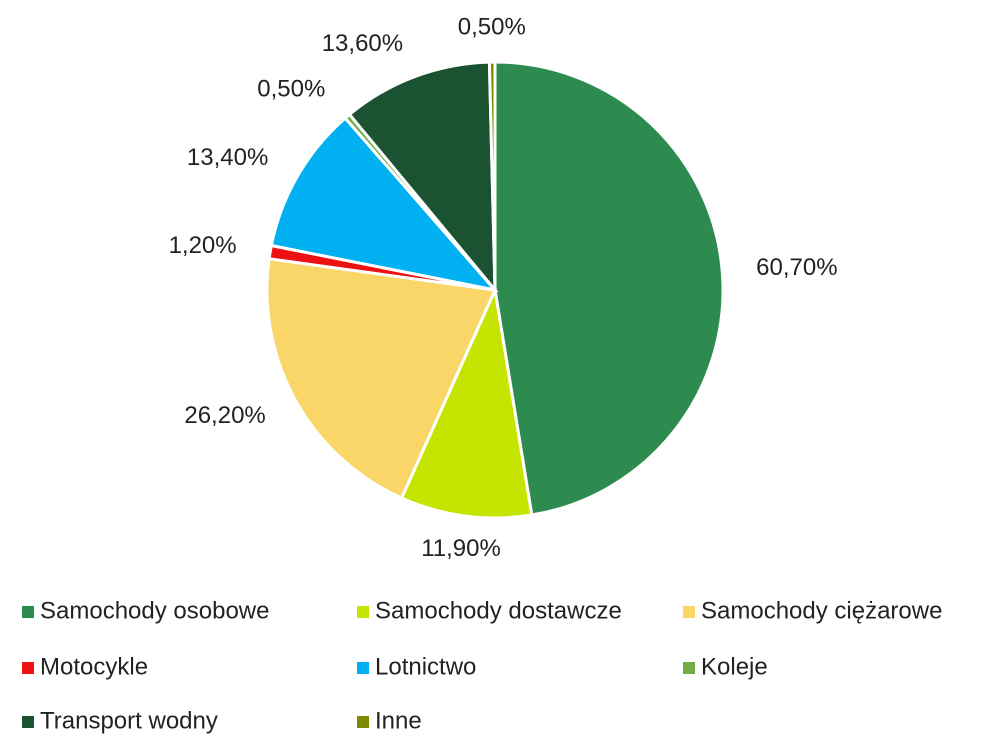 The image size is (988, 741). What do you see at coordinates (203, 245) in the screenshot?
I see `data-label: 1,20%` at bounding box center [203, 245].